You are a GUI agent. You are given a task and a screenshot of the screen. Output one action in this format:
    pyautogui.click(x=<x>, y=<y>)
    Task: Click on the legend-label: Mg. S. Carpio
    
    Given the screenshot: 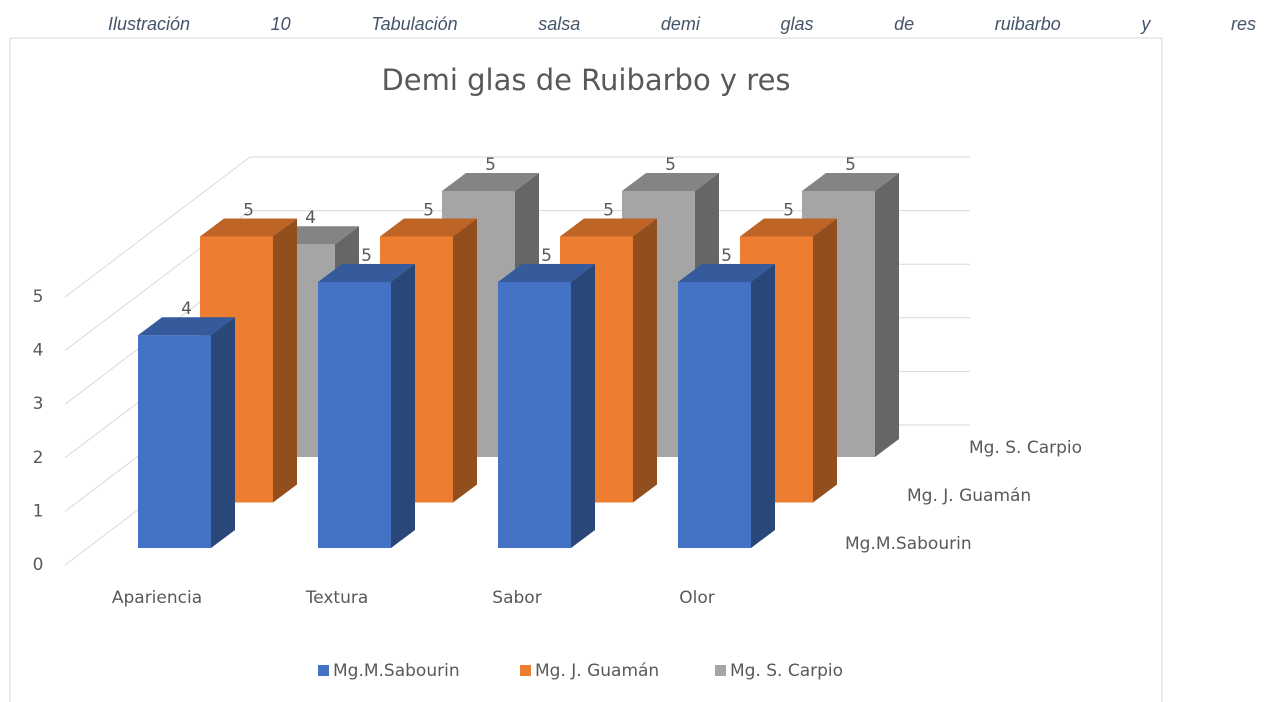 What is the action you would take?
    pyautogui.click(x=786, y=671)
    